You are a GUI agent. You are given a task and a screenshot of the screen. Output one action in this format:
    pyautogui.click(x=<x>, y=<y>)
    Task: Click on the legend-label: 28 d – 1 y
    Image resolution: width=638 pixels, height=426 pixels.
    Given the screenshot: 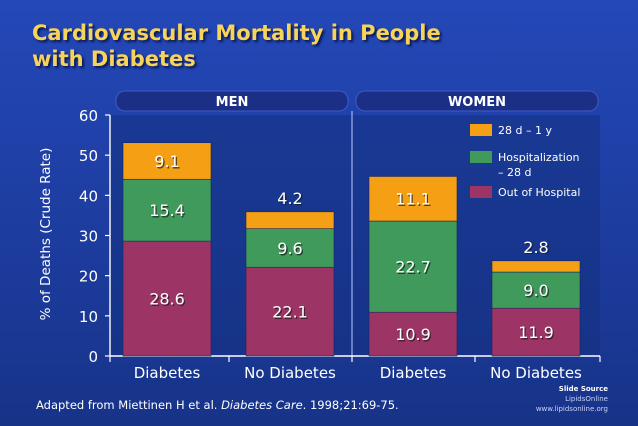 What is the action you would take?
    pyautogui.click(x=525, y=130)
    